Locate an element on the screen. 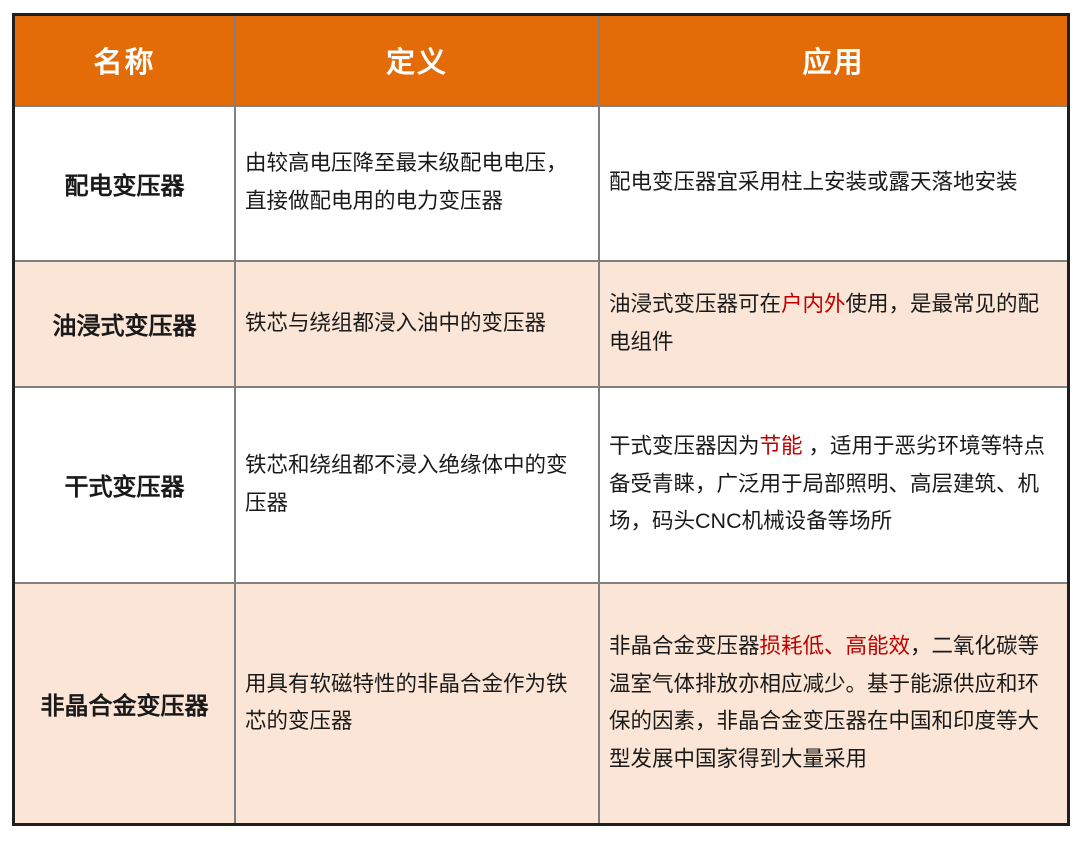 This screenshot has height=842, width=1080. header-application: 应用 is located at coordinates (834, 60).